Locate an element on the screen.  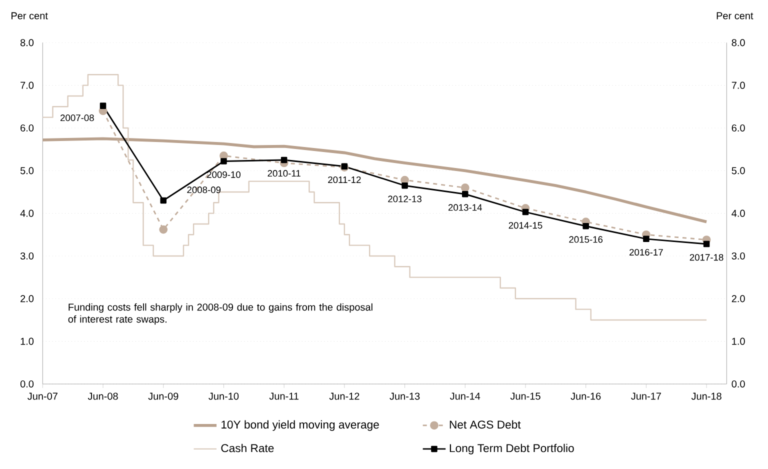
x-tick-label: Jun-11 is located at coordinates (284, 396).